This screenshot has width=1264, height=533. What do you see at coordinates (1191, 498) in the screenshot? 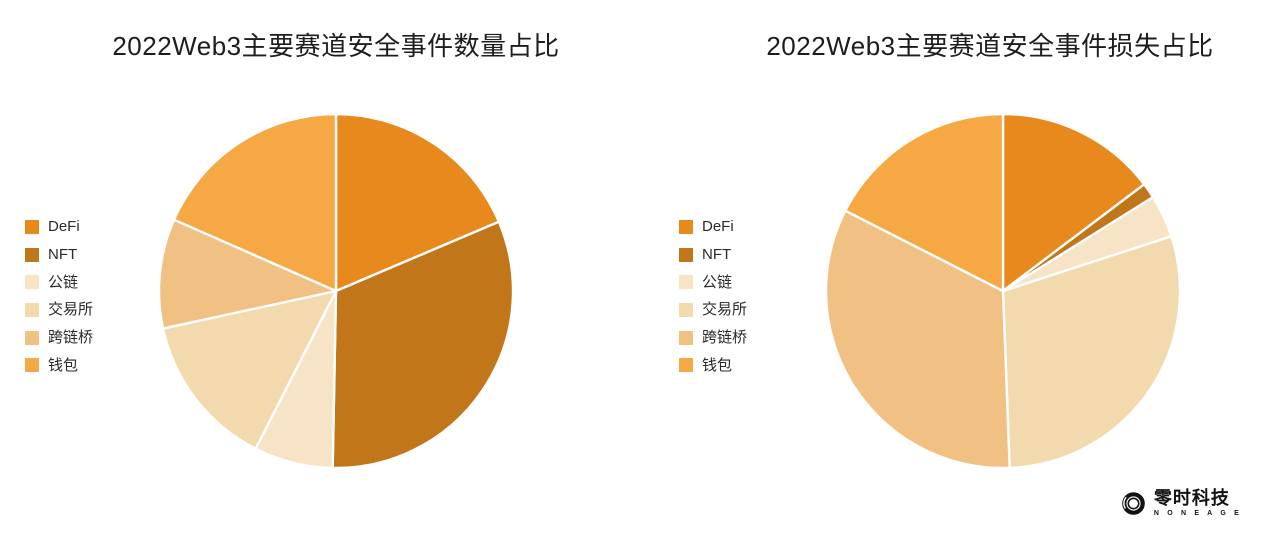
I see `logo-company-name: 零时科技` at bounding box center [1191, 498].